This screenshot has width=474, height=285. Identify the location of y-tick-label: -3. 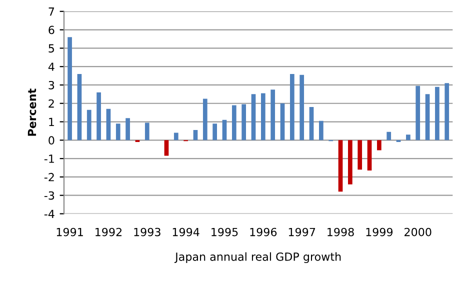
(49, 195).